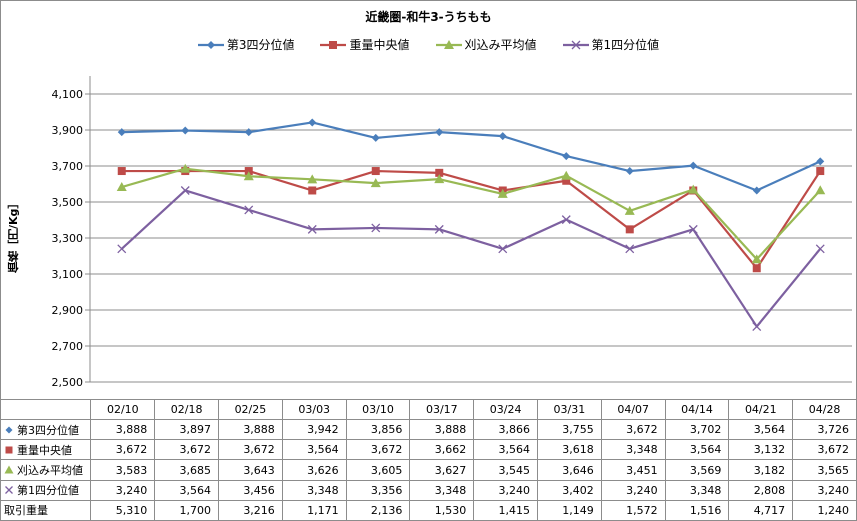 The height and width of the screenshot is (521, 857). Describe the element at coordinates (187, 430) in the screenshot. I see `table-cell: 3,897` at that location.